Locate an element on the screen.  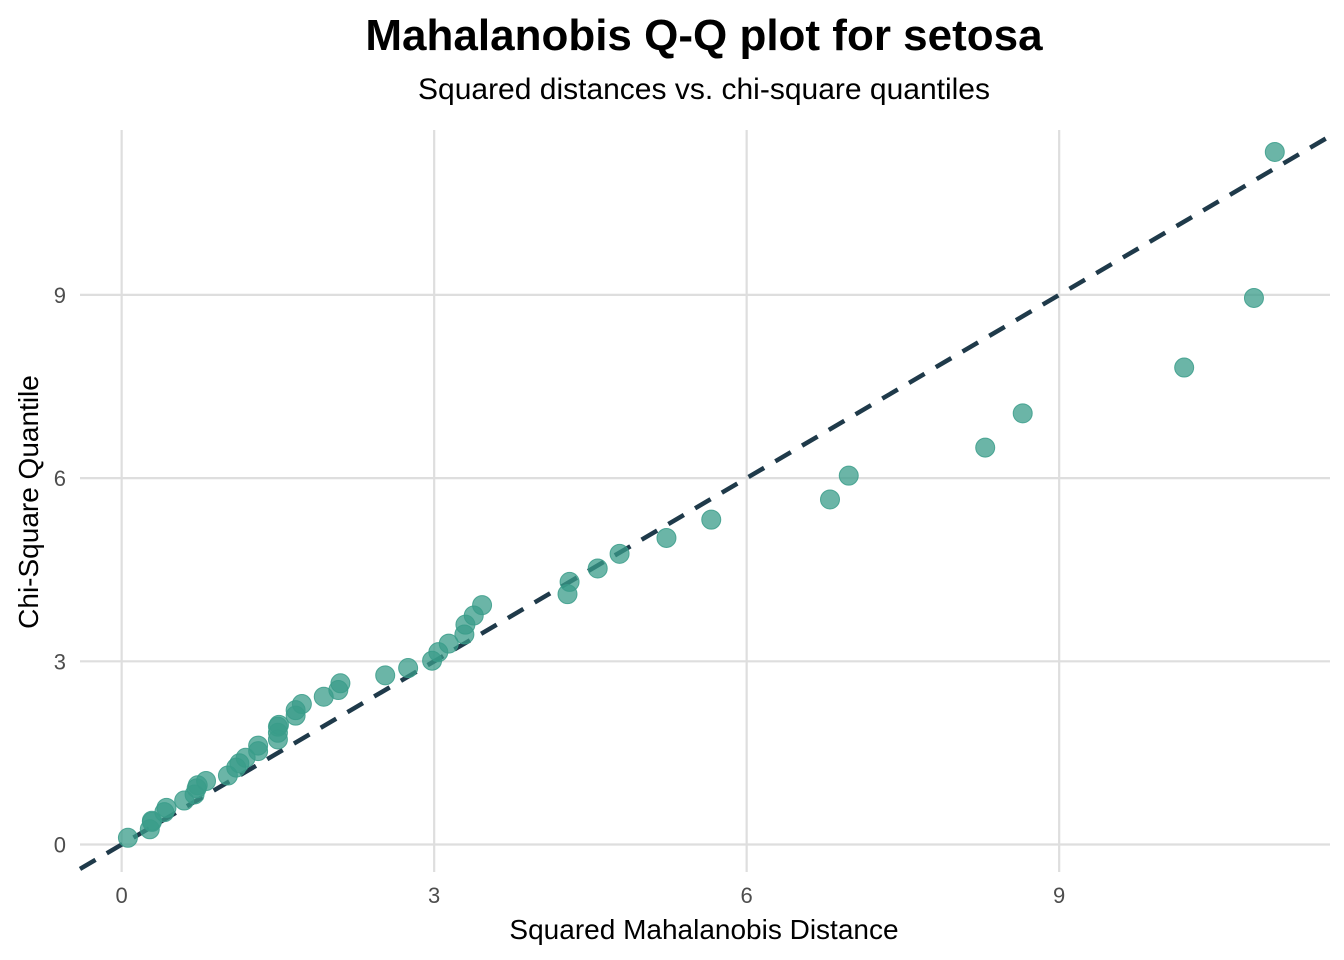
y-axis-ticks: 0 3 6 9 is located at coordinates (60, 570).